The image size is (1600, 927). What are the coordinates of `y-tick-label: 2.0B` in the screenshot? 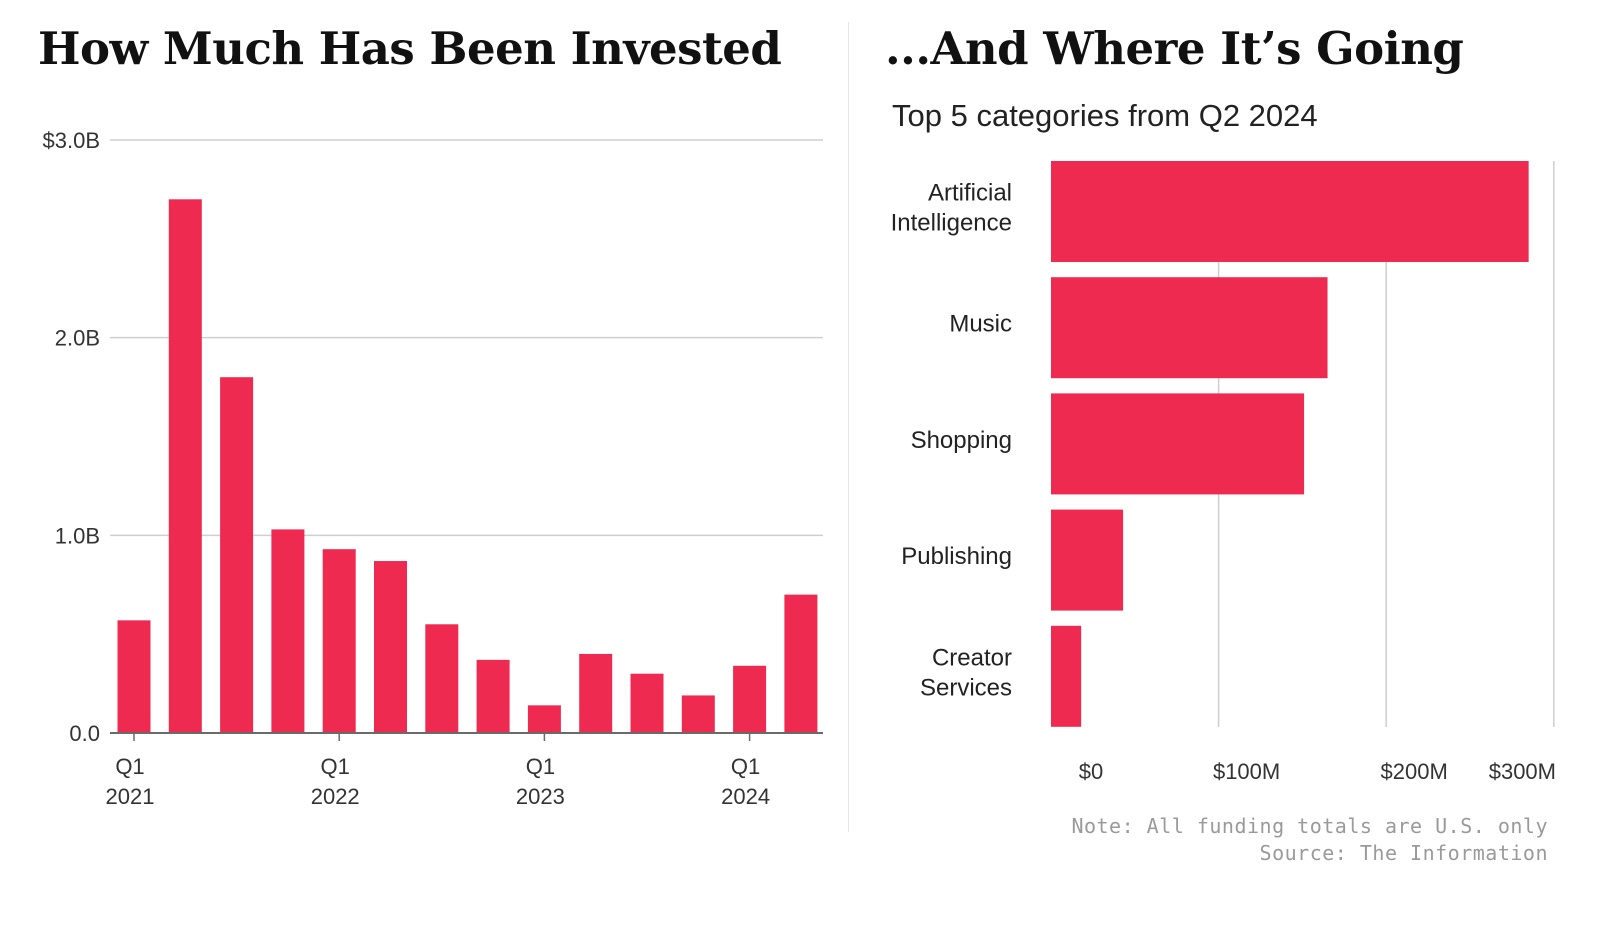 It's located at (77, 338).